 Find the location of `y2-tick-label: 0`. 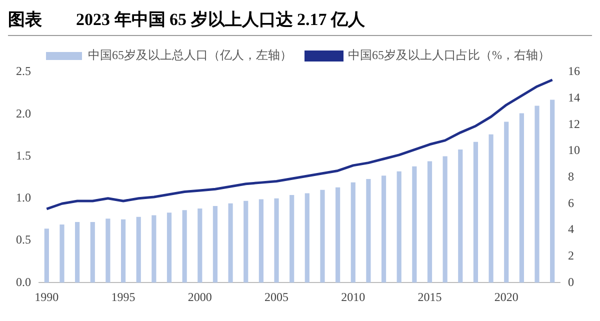

y2-tick-label: 0 is located at coordinates (571, 281).